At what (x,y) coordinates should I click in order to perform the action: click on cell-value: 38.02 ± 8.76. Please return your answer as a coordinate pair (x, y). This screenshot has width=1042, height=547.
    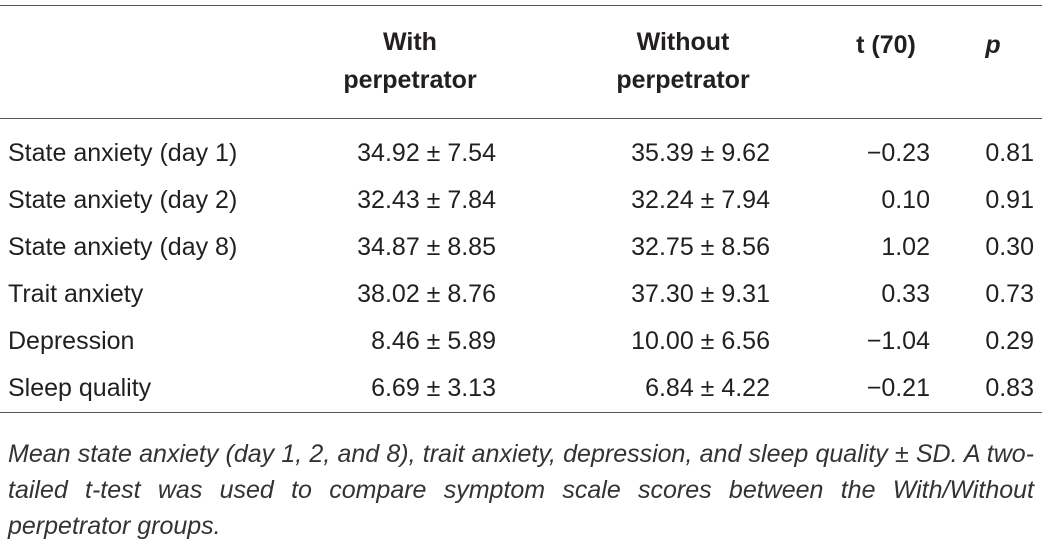
    Looking at the image, I should click on (426, 294).